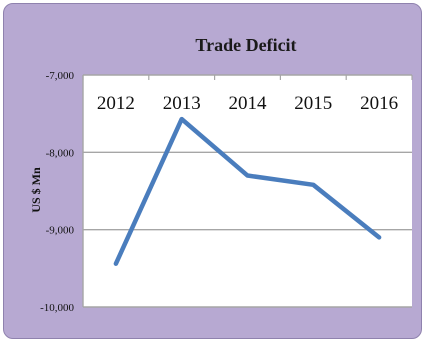 This screenshot has width=427, height=343. I want to click on y-tick-label: -9,000, so click(60, 231).